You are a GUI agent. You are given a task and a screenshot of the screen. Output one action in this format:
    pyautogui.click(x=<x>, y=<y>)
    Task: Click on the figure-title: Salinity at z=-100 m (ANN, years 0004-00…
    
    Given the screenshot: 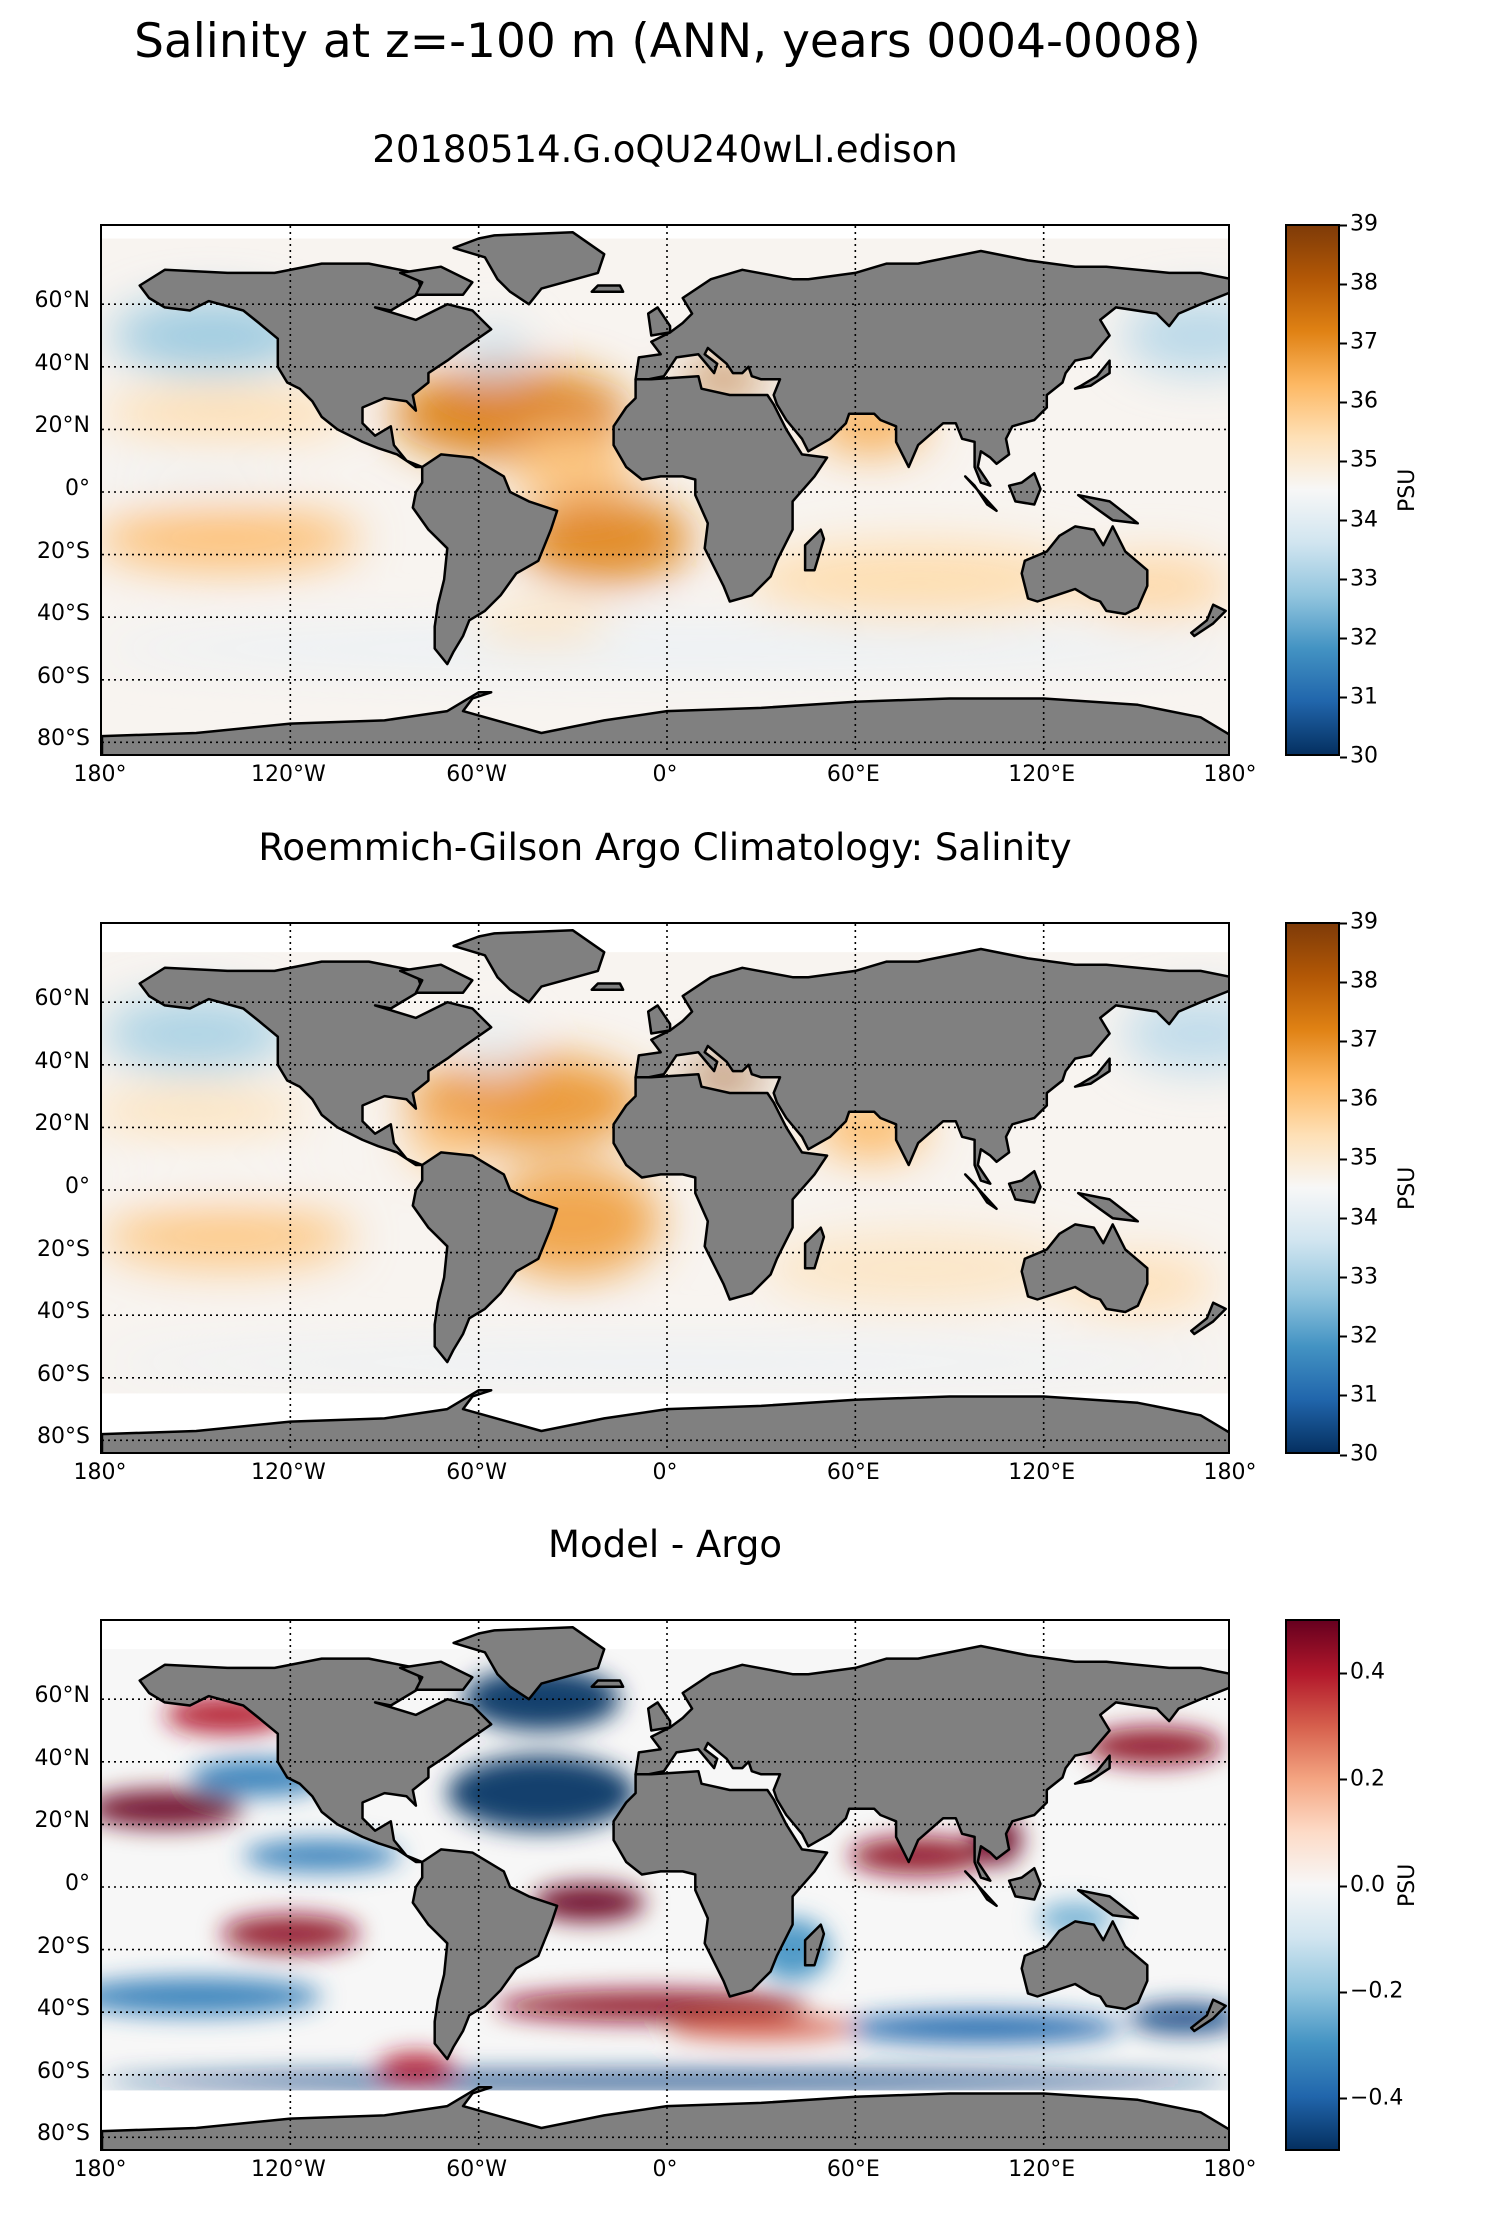 What is the action you would take?
    pyautogui.click(x=667, y=41)
    